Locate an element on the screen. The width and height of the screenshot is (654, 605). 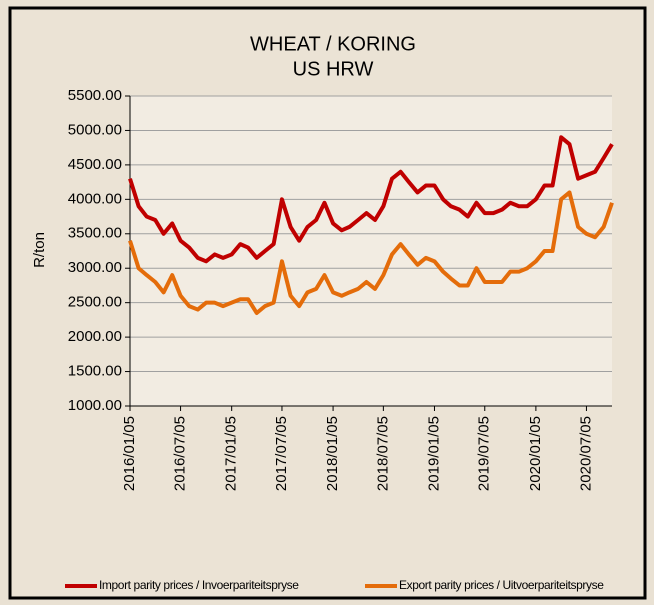
y-tick-label: 3500.00 is located at coordinates (95, 233).